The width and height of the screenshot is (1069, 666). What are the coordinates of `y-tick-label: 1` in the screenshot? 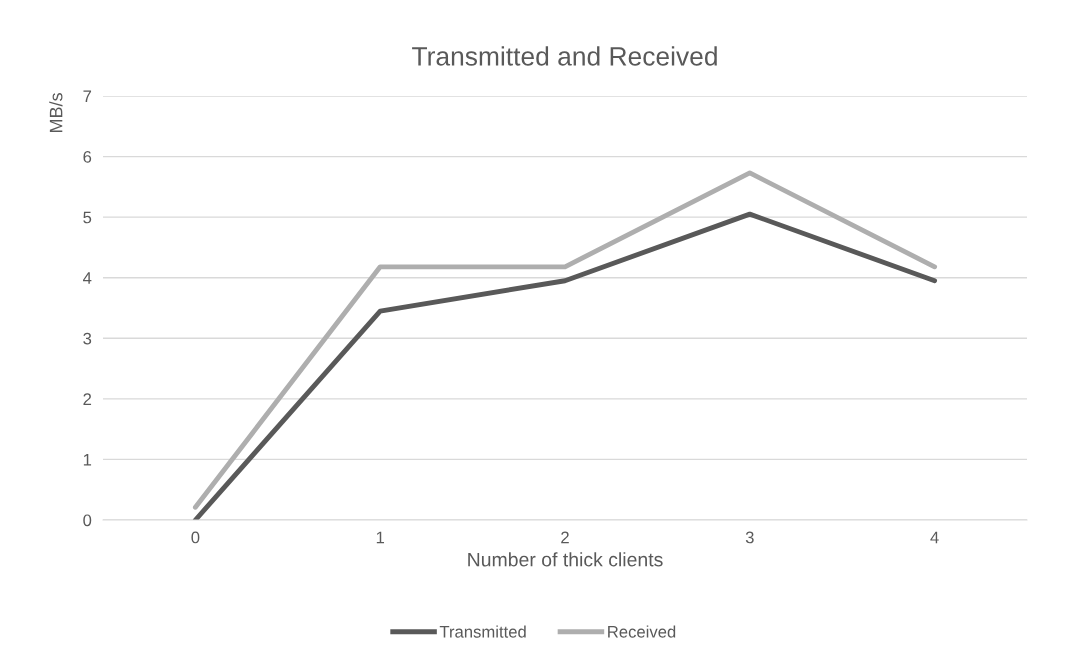 It's located at (87, 460).